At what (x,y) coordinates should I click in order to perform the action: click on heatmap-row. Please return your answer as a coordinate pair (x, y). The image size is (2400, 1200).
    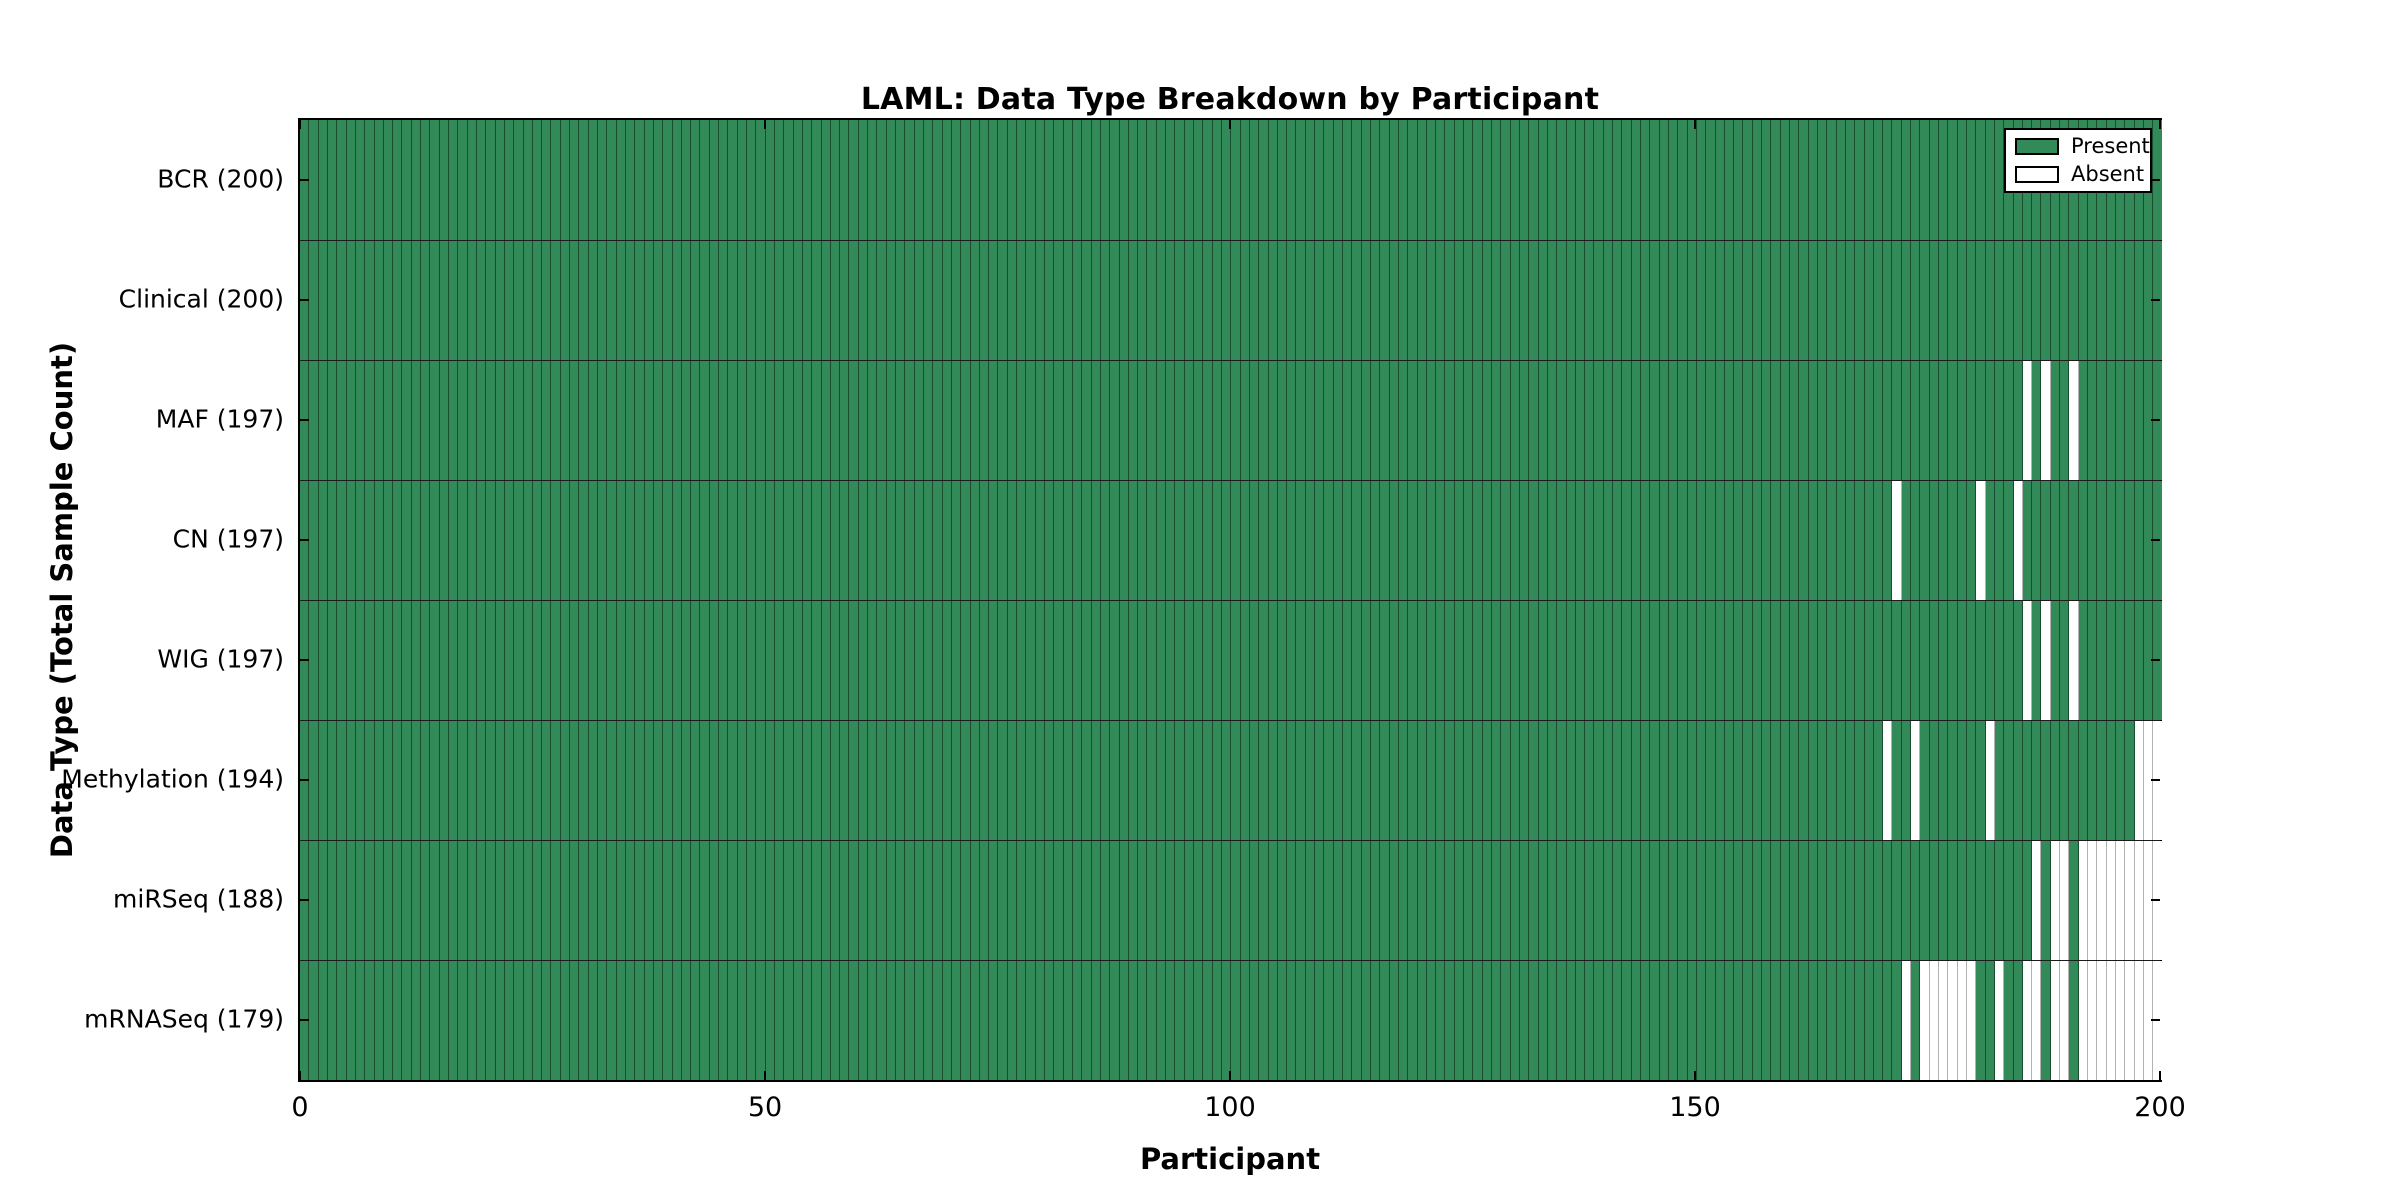
    Looking at the image, I should click on (1231, 180).